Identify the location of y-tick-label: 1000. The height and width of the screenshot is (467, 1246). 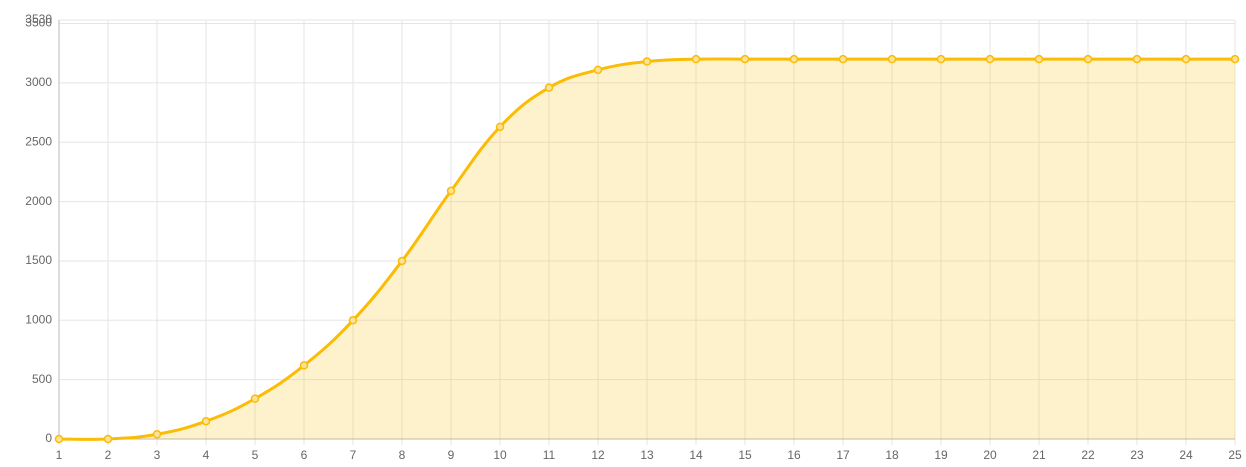
(38, 319).